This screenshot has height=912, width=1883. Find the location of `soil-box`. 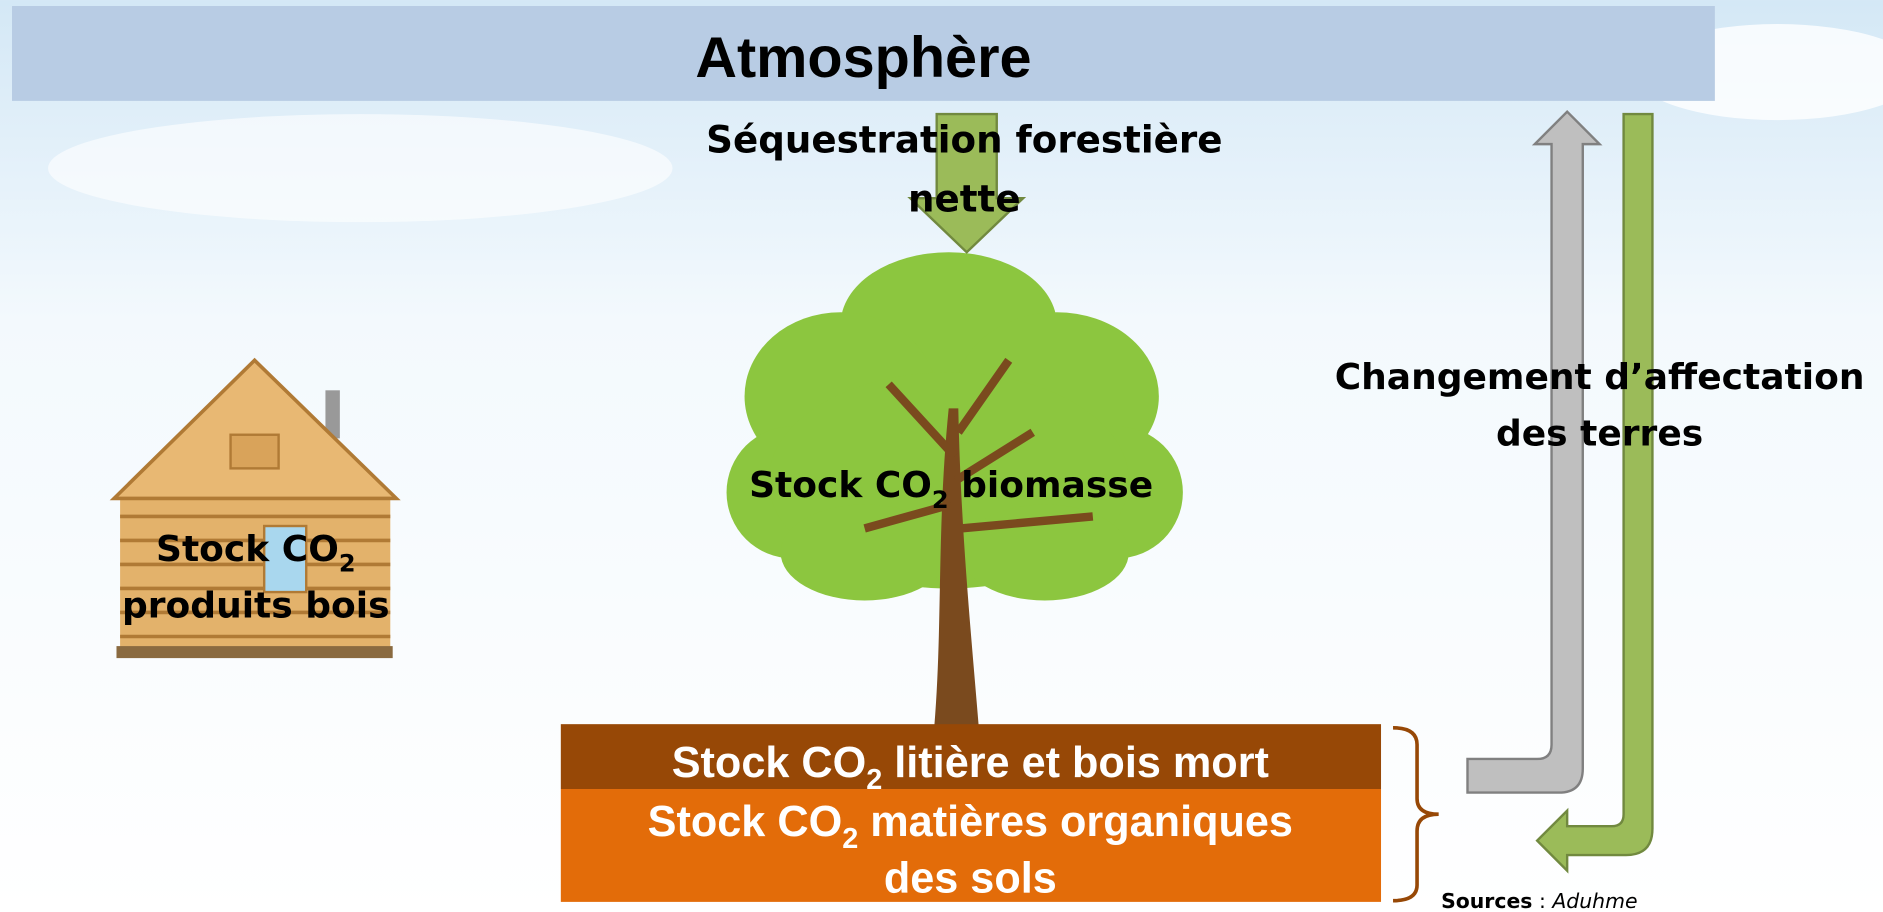

soil-box is located at coordinates (971, 845).